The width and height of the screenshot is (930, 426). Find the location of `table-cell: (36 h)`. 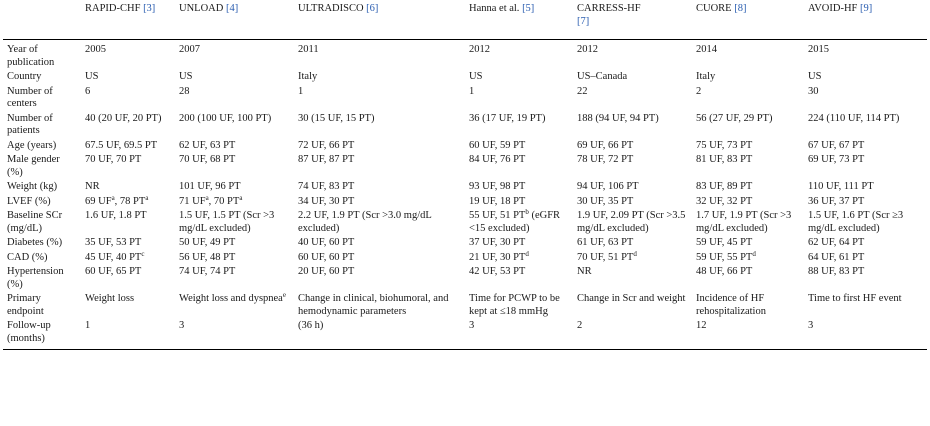

table-cell: (36 h) is located at coordinates (379, 334).